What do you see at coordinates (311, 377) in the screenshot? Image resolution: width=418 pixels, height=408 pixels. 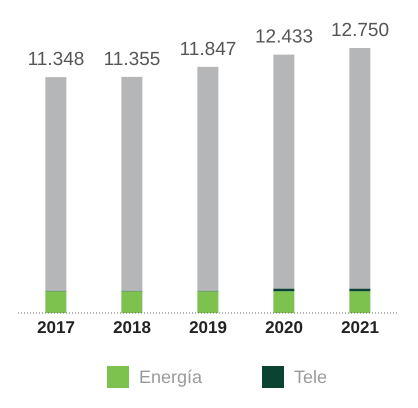 I see `legend-label: Tele` at bounding box center [311, 377].